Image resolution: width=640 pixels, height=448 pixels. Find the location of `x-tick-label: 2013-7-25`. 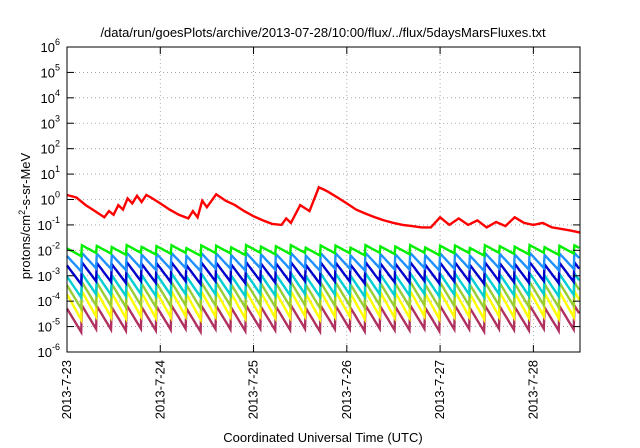

x-tick-label: 2013-7-25 is located at coordinates (253, 389).